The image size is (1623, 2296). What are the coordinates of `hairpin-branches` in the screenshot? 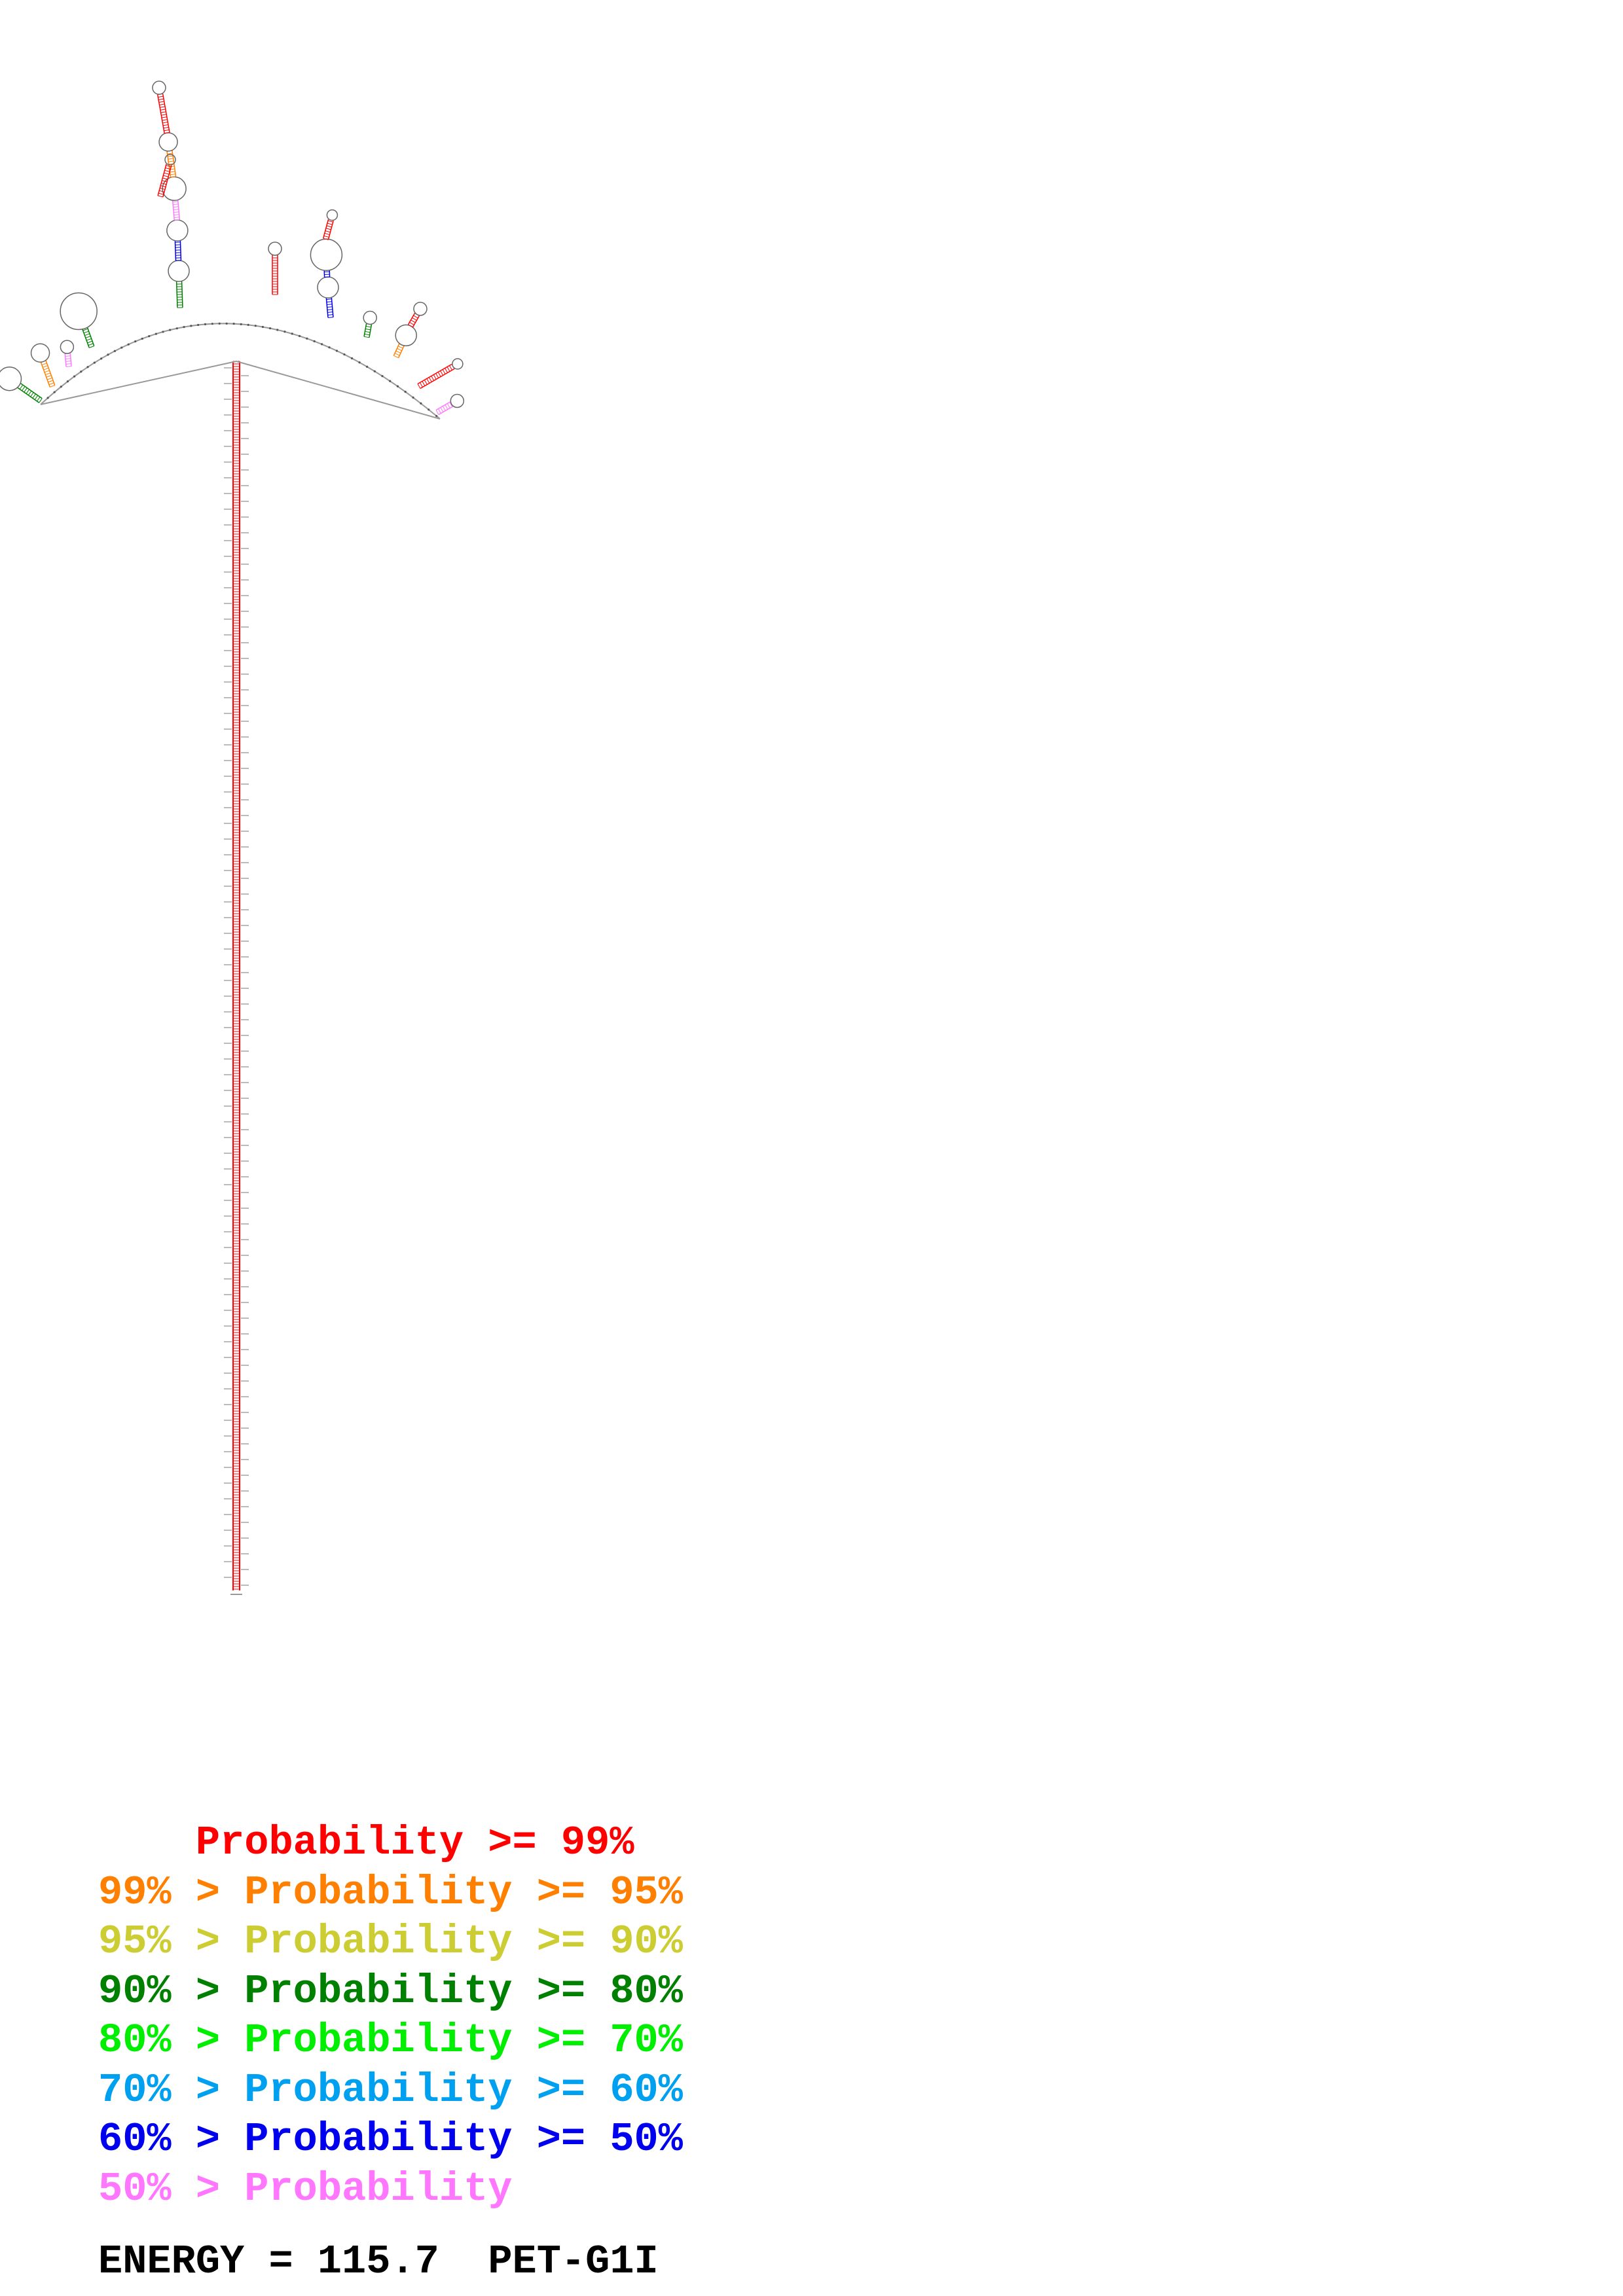 It's located at (232, 248).